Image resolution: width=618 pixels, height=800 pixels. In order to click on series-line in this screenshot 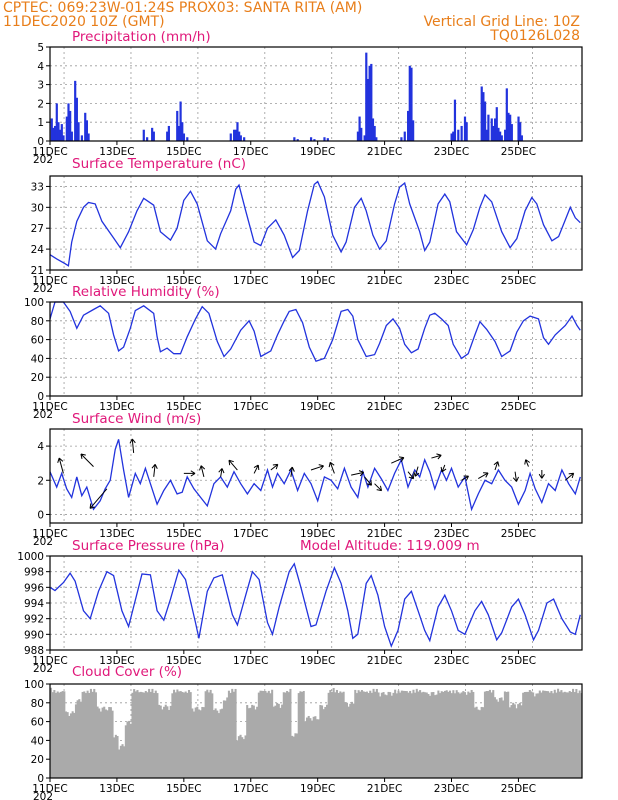, I will do `click(315, 475)`.